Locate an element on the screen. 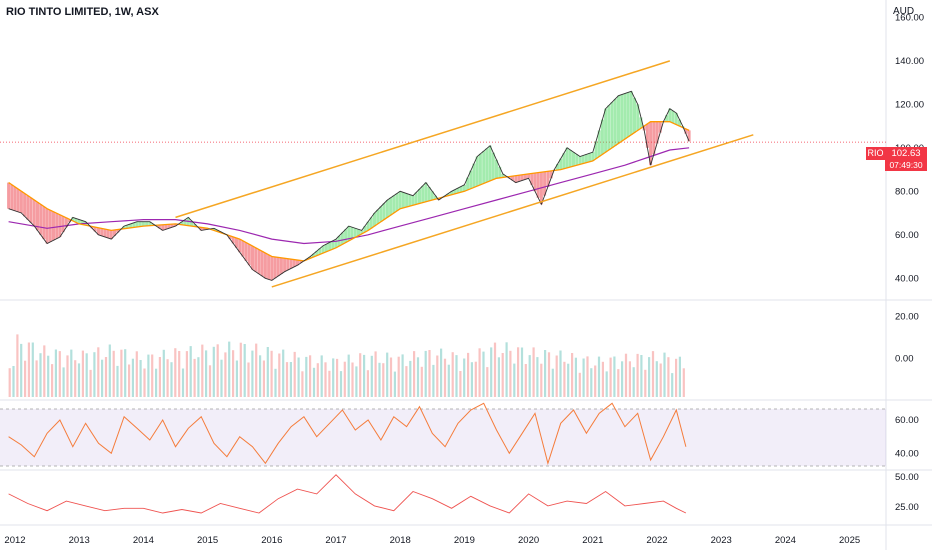  time-axis-label: 2019 is located at coordinates (464, 540).